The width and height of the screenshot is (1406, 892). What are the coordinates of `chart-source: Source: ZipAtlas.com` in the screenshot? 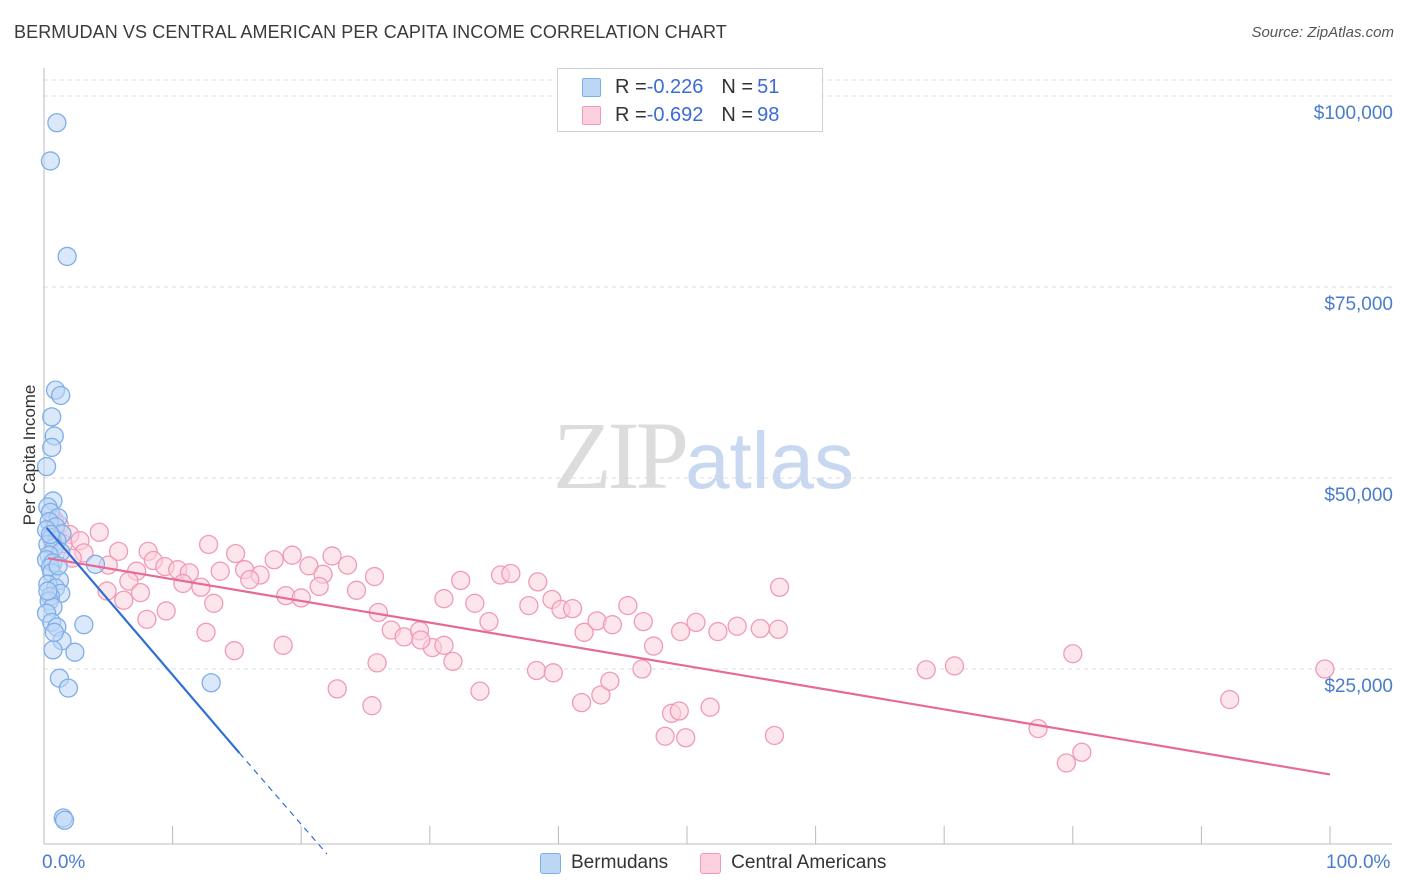 It's located at (1322, 32).